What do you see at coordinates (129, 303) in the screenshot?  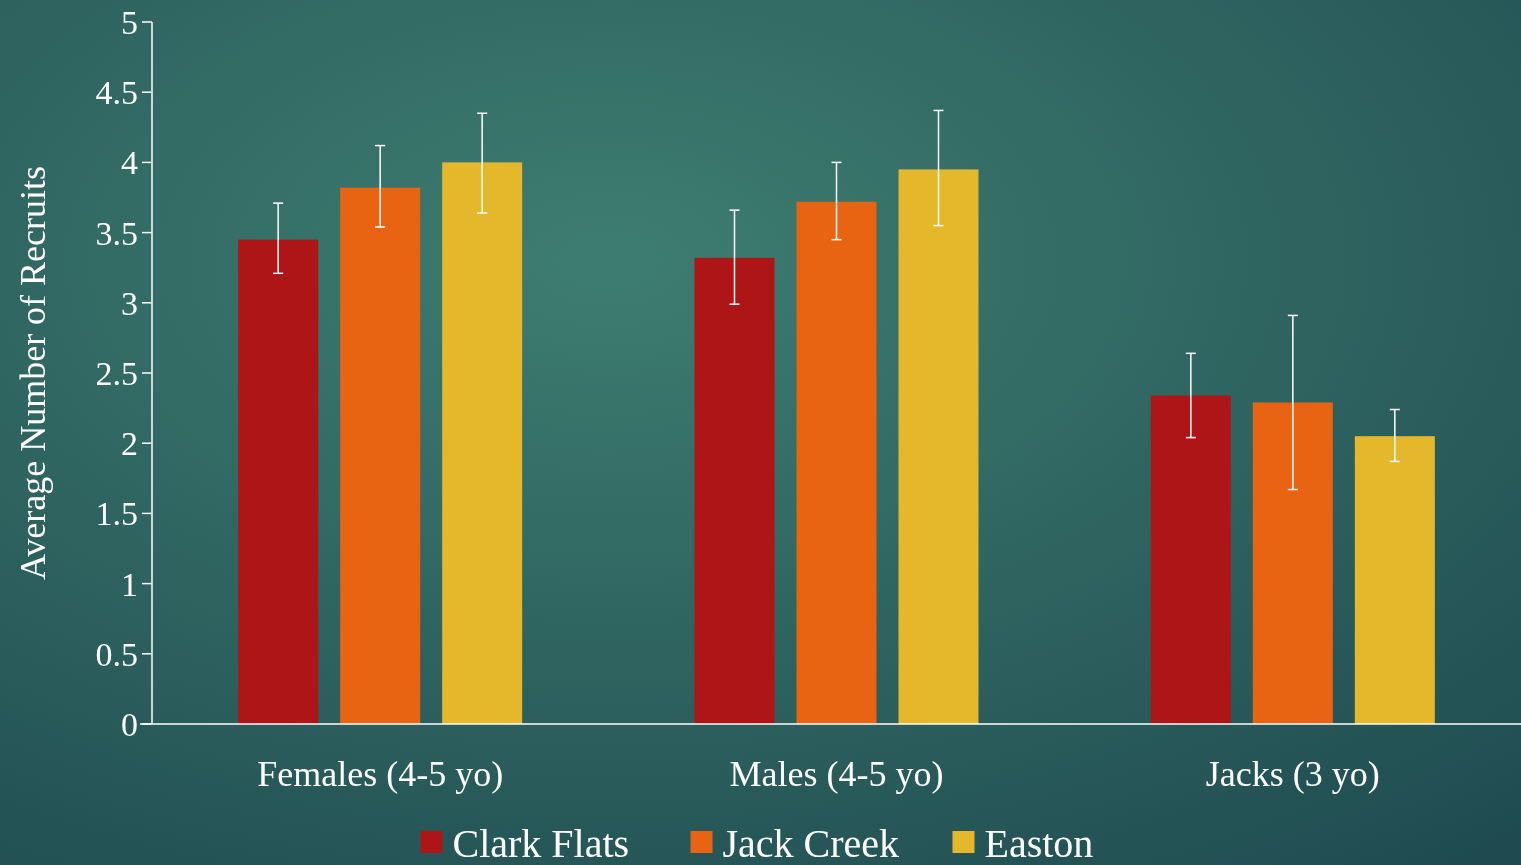 I see `y-tick-label: 3` at bounding box center [129, 303].